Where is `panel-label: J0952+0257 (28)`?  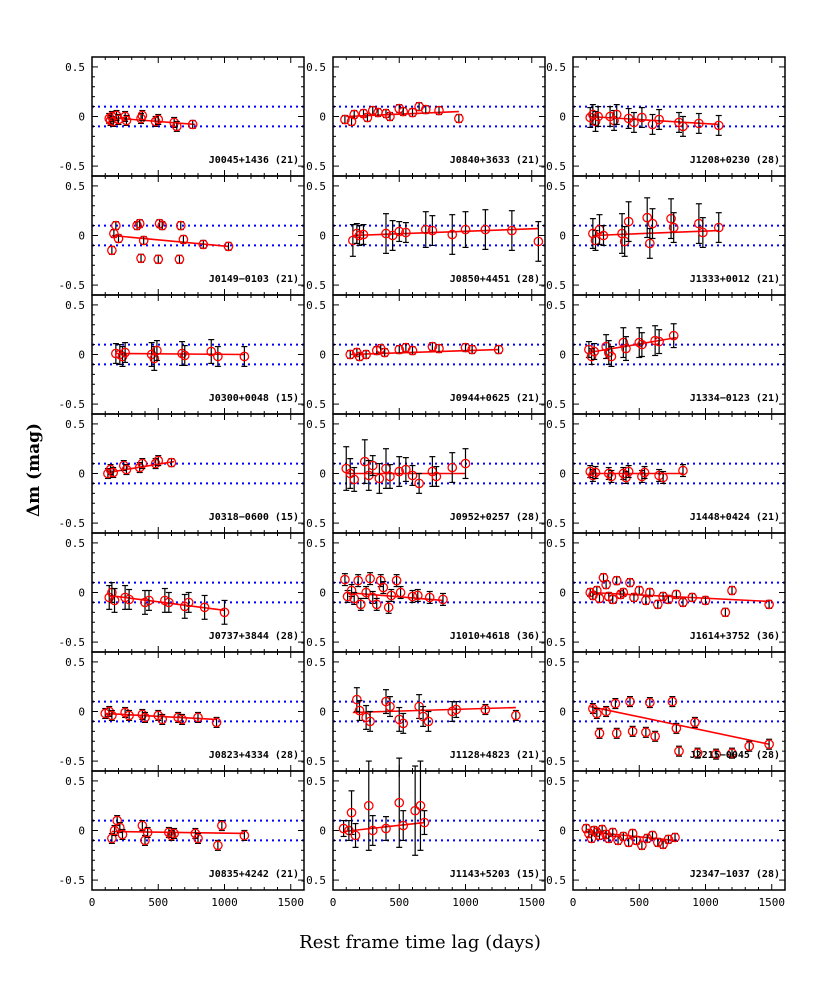
panel-label: J0952+0257 (28) is located at coordinates (495, 517).